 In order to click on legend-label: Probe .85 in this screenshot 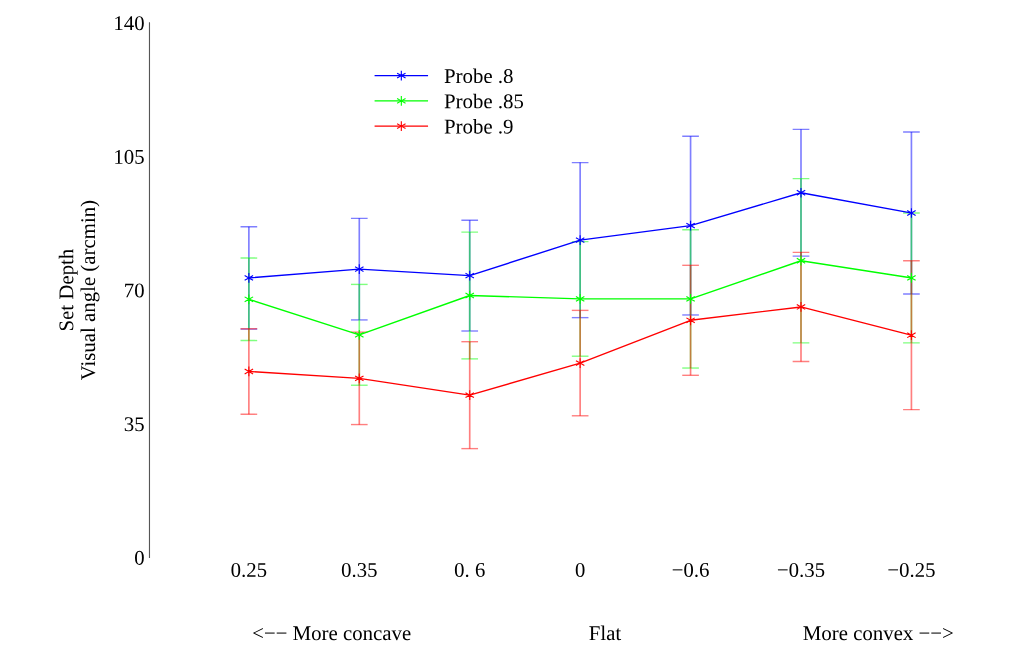, I will do `click(484, 101)`.